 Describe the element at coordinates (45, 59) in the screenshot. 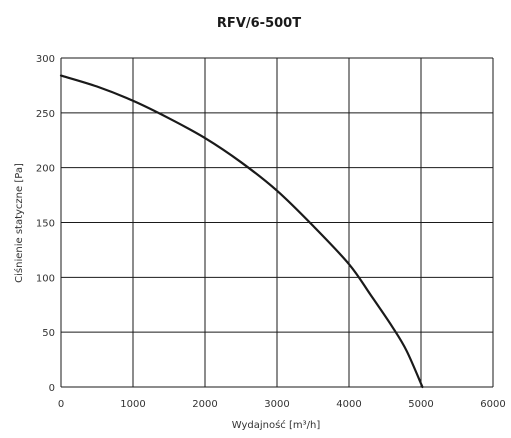

I see `y-tick-label: 300` at that location.